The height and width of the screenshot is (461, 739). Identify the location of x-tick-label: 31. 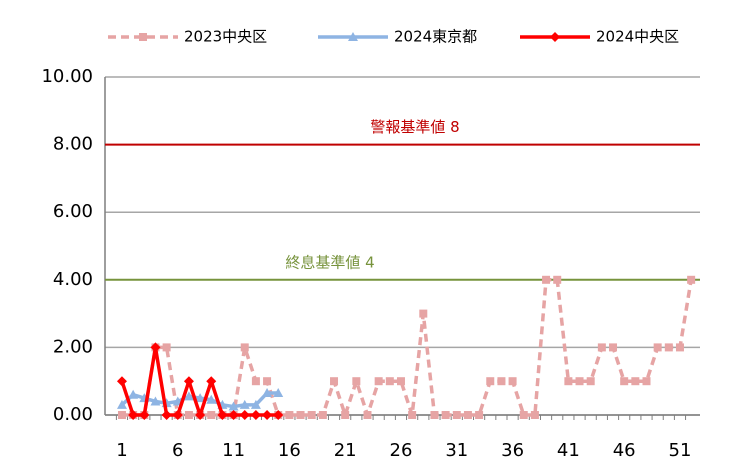
(456, 450).